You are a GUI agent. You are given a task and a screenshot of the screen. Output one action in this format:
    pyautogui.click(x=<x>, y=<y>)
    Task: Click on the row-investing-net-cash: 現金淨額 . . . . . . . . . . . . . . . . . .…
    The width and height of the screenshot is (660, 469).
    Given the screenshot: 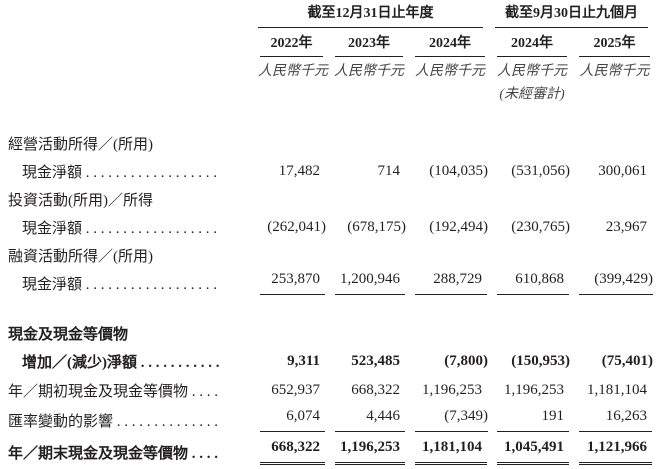 What is the action you would take?
    pyautogui.click(x=326, y=227)
    